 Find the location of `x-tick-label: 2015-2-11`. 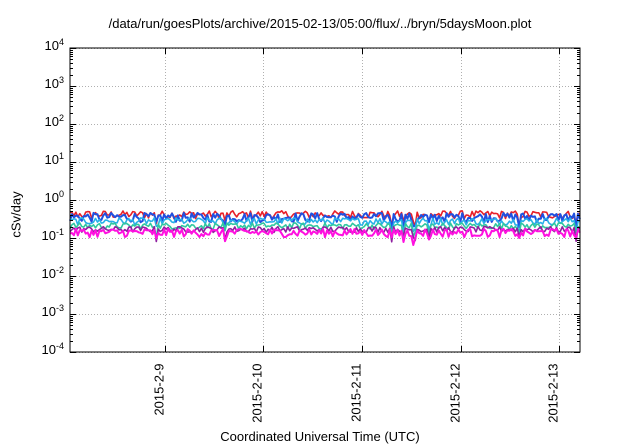

x-tick-label: 2015-2-11 is located at coordinates (355, 392).